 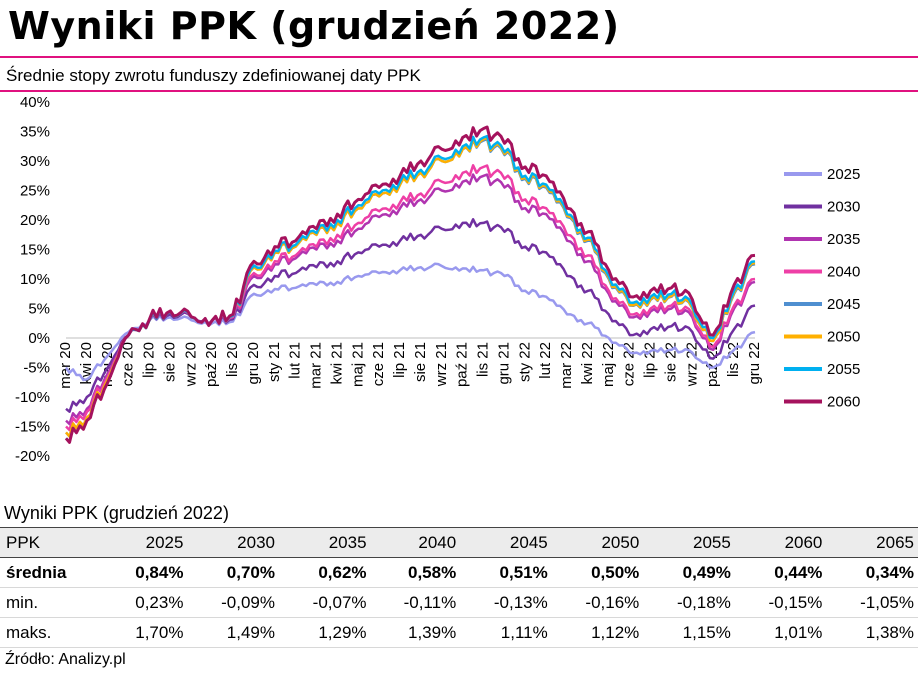 What do you see at coordinates (524, 362) in the screenshot?
I see `x-tick-label: sty 22` at bounding box center [524, 362].